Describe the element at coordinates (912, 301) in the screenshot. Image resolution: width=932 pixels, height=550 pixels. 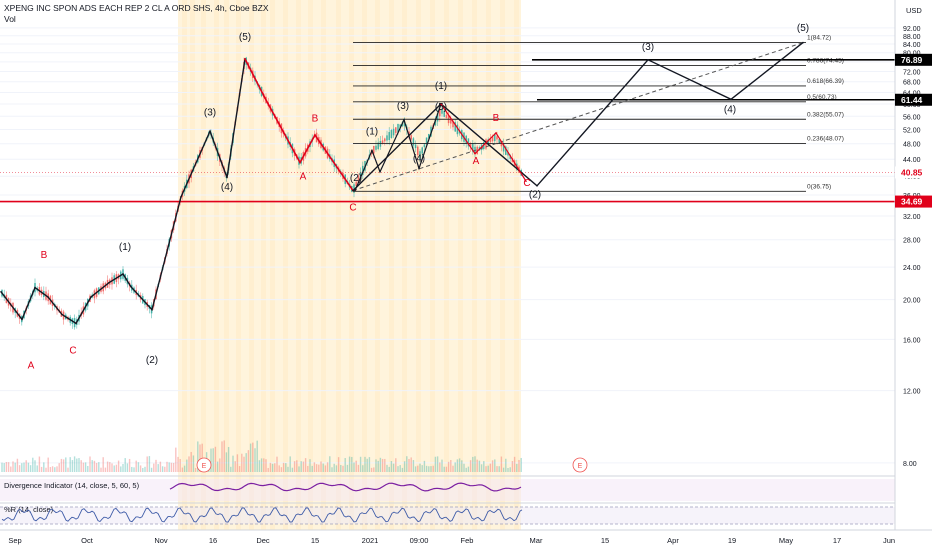
I see `y-tick-label: 20.00` at that location.